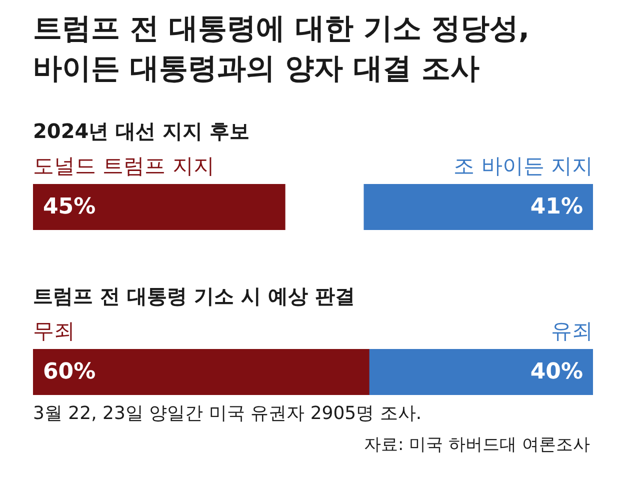  What do you see at coordinates (477, 445) in the screenshot?
I see `text: 자료: 미국 하버드대 여론조사` at bounding box center [477, 445].